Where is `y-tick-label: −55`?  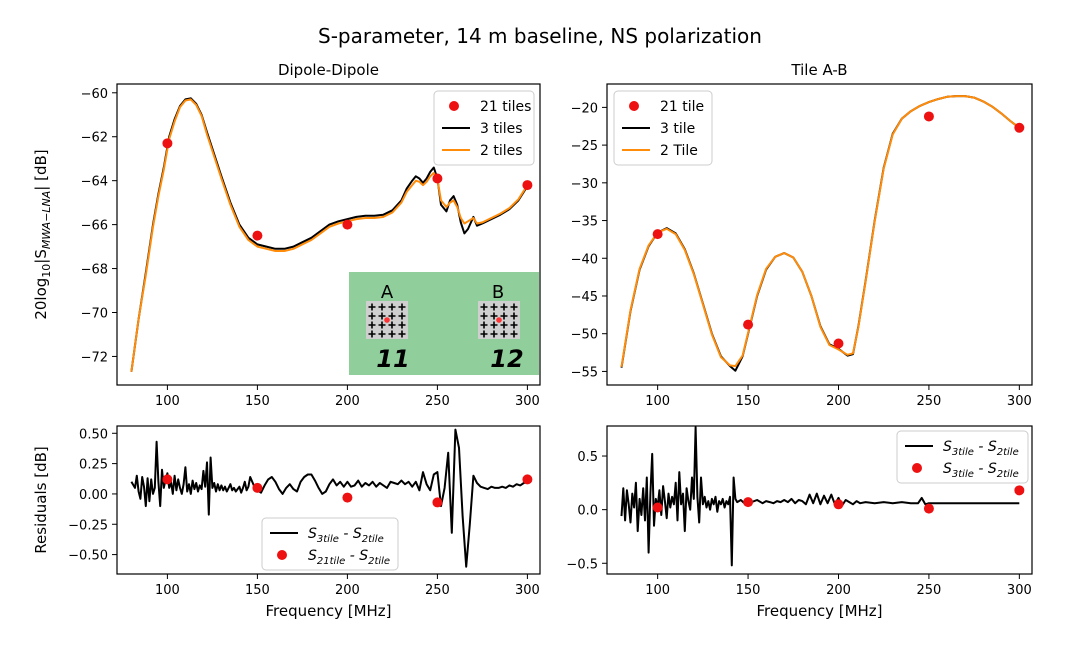 y-tick-label: −55 is located at coordinates (584, 372).